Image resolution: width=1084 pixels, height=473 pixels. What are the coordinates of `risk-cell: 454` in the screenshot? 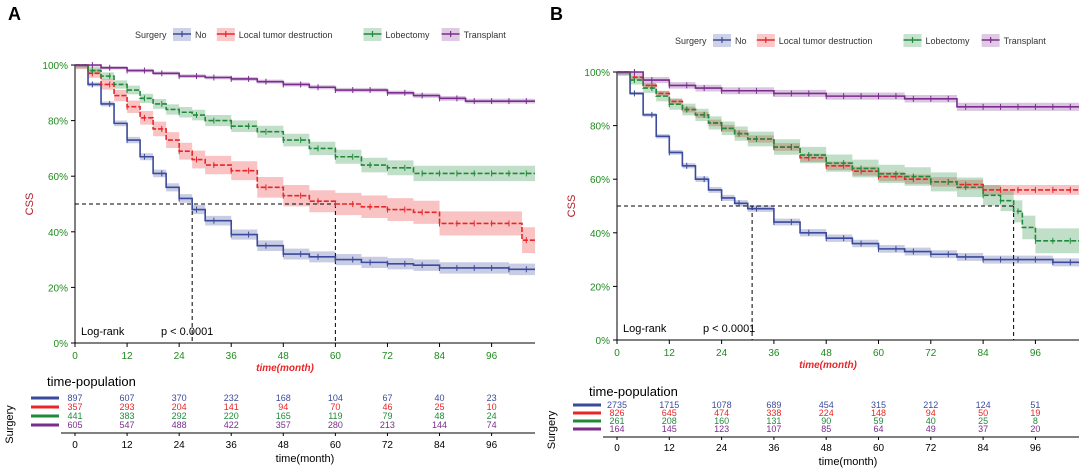 It's located at (826, 405).